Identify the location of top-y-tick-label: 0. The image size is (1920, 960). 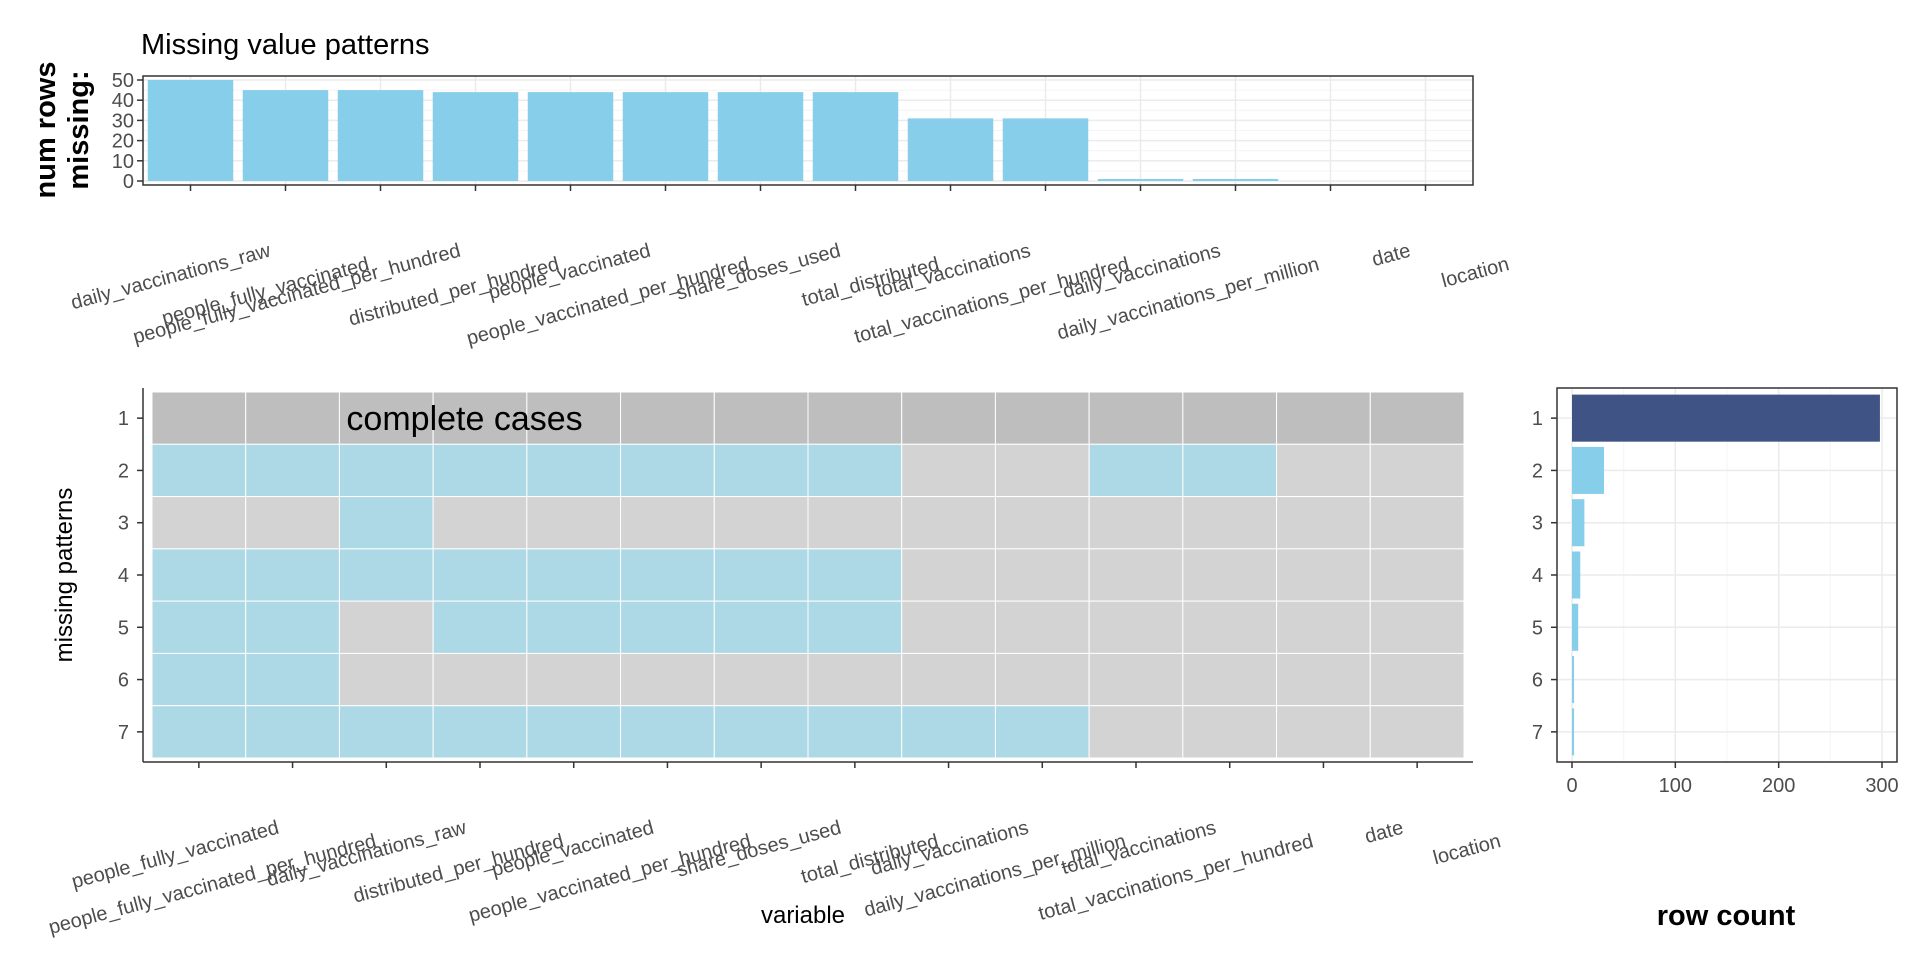
(128, 182).